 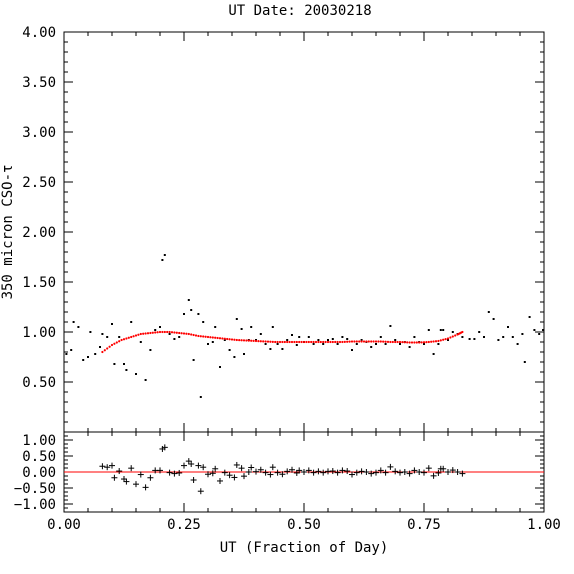 What do you see at coordinates (544, 525) in the screenshot?
I see `bottom-x-tick-label: 1.00` at bounding box center [544, 525].